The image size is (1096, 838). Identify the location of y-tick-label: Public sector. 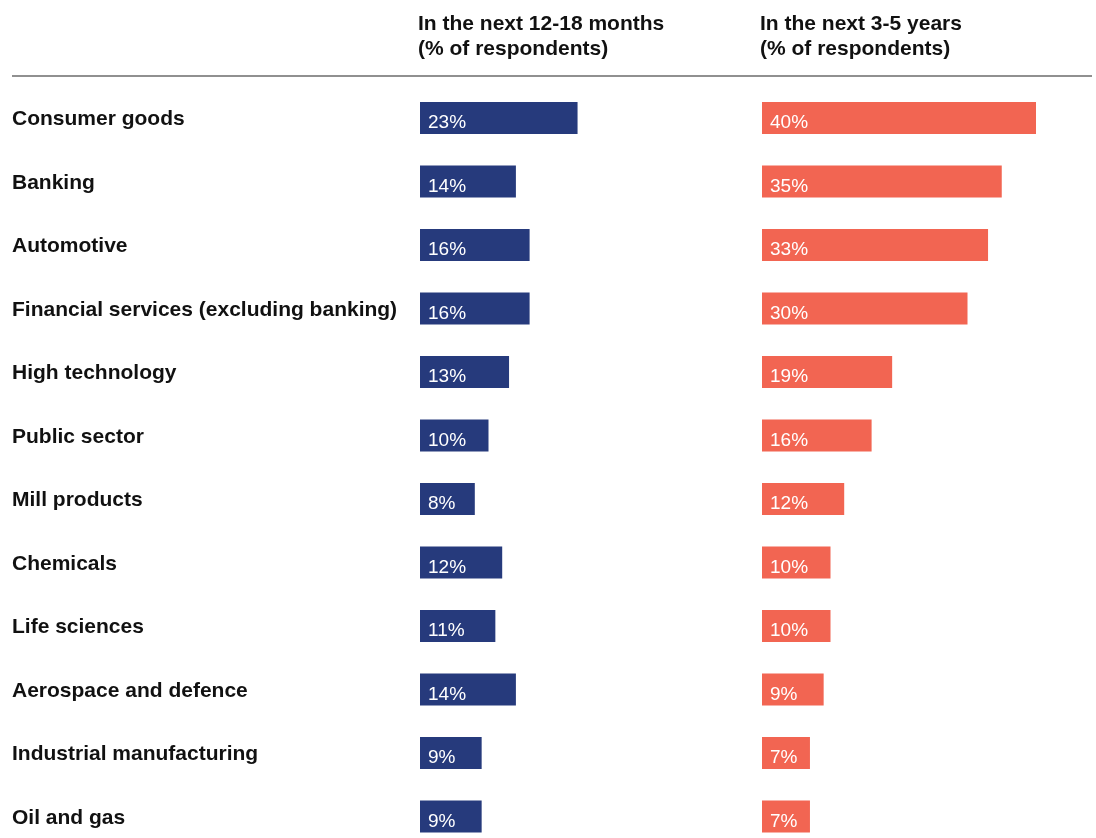
(78, 435).